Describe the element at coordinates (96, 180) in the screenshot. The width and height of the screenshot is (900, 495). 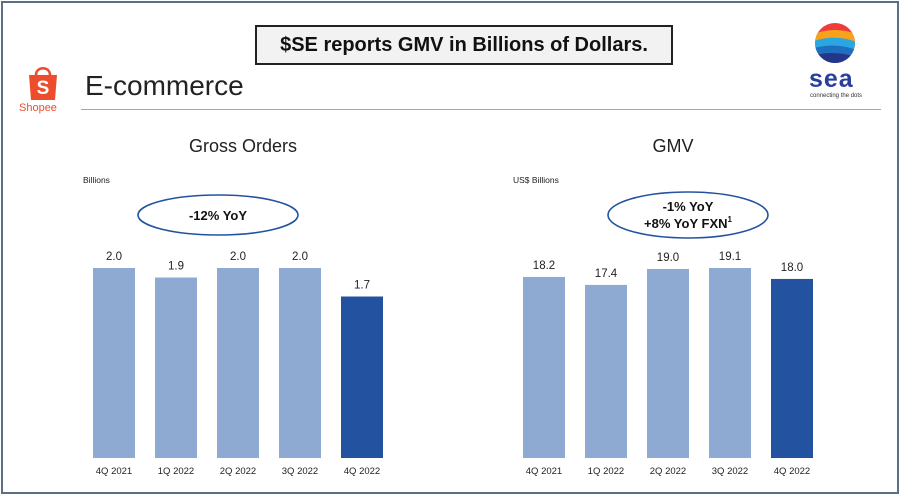
I see `unit-label: Billions` at that location.